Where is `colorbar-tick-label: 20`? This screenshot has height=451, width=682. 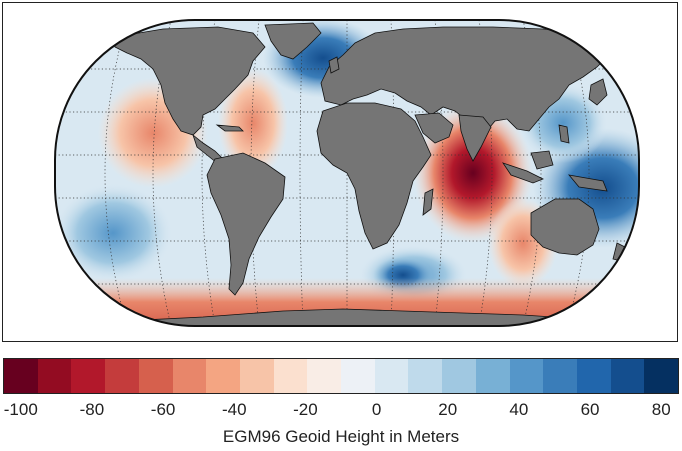 colorbar-tick-label: 20 is located at coordinates (448, 409).